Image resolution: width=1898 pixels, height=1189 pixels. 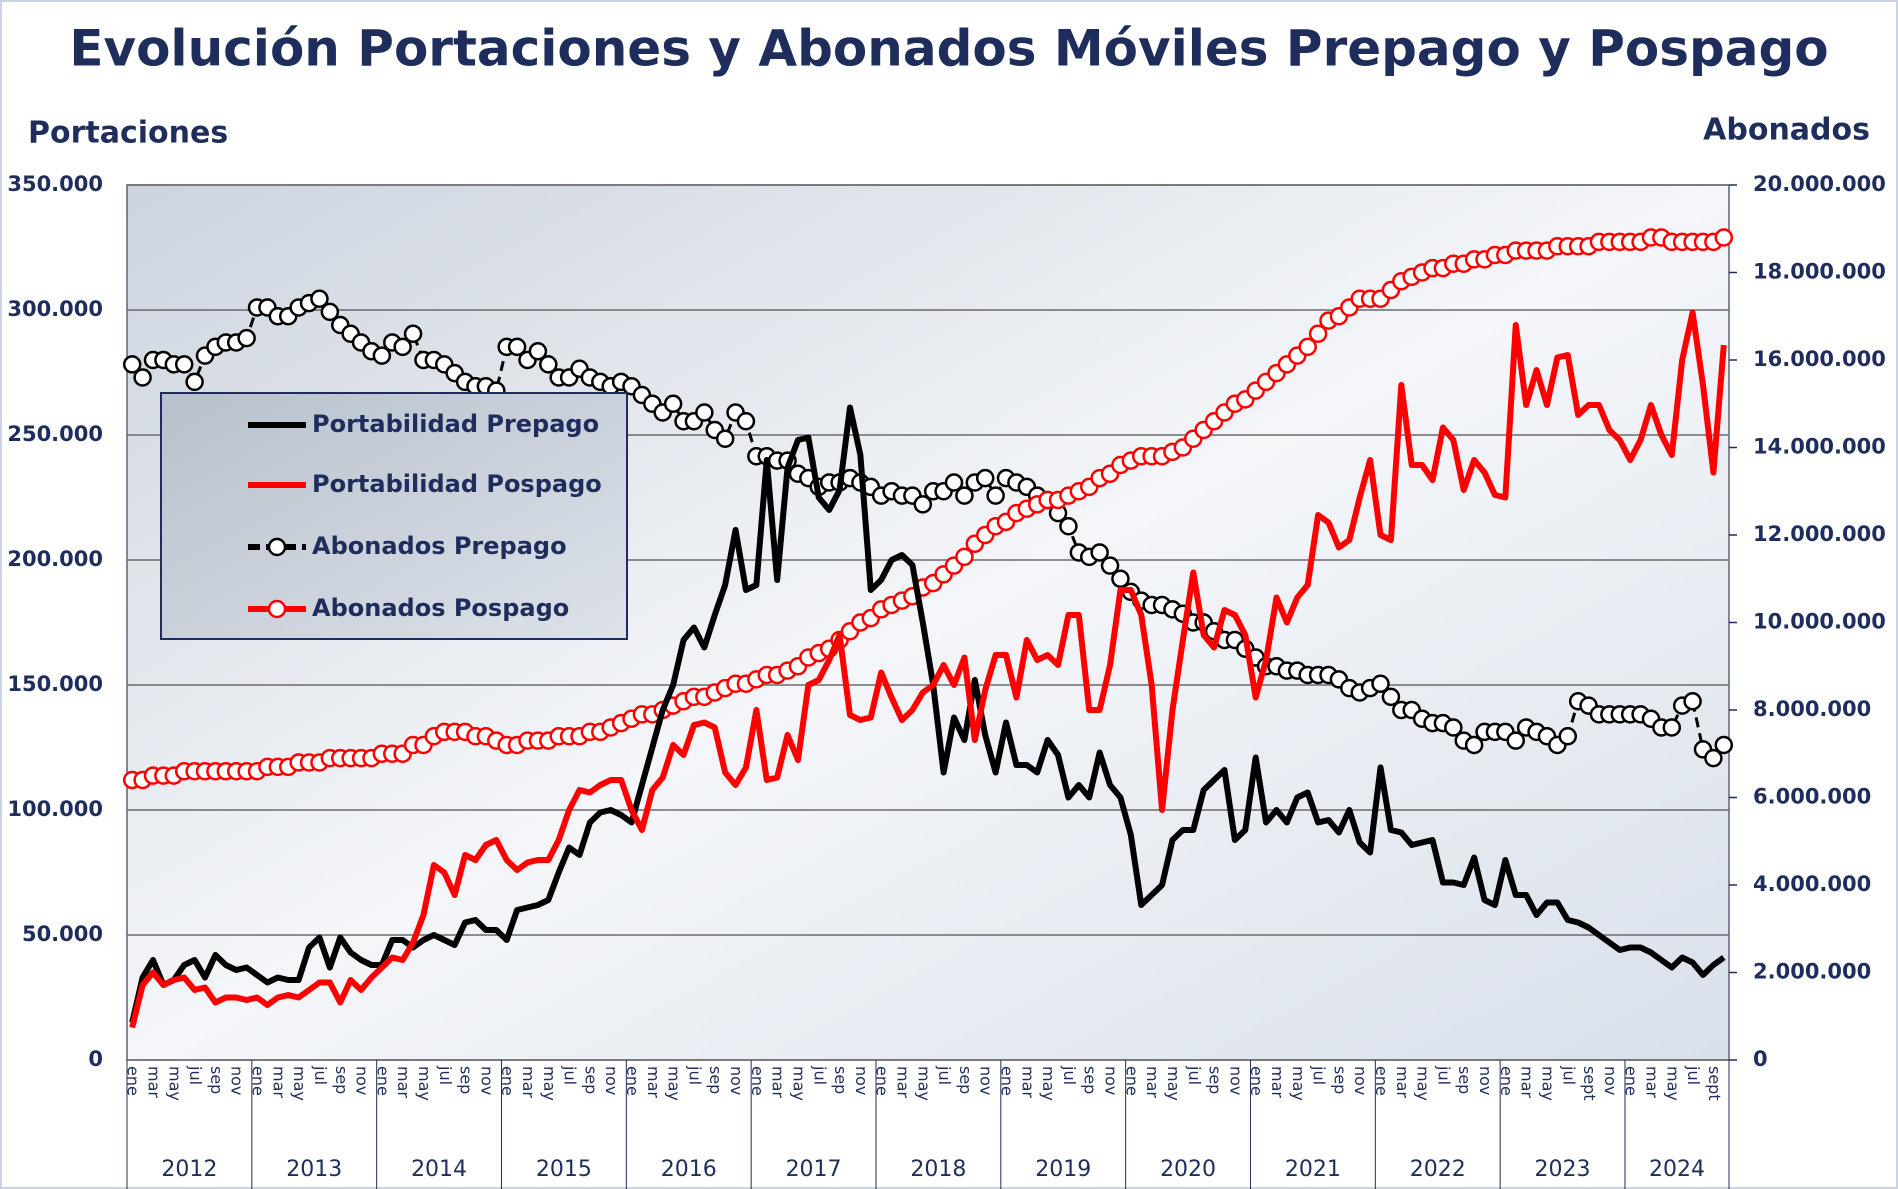 What do you see at coordinates (457, 484) in the screenshot?
I see `legend-label: Portabilidad Pospago` at bounding box center [457, 484].